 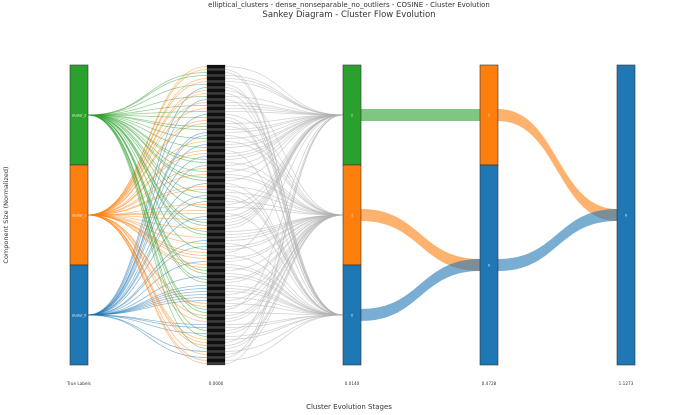 I want to click on stage-tick-label: 0.4728, so click(x=489, y=383).